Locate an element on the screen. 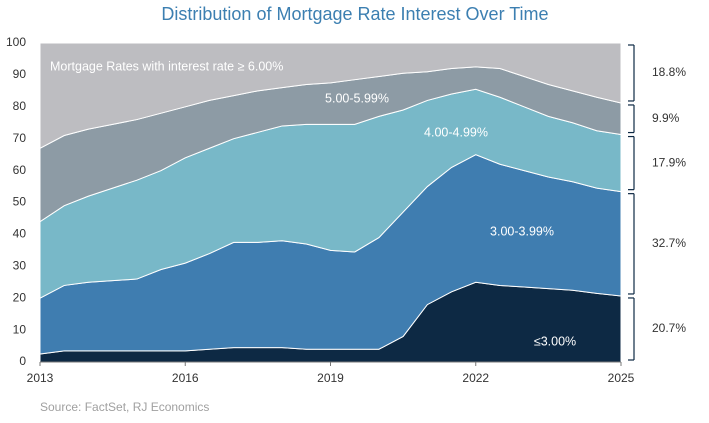 Image resolution: width=709 pixels, height=423 pixels. series-label: 3.00-3.99% is located at coordinates (522, 231).